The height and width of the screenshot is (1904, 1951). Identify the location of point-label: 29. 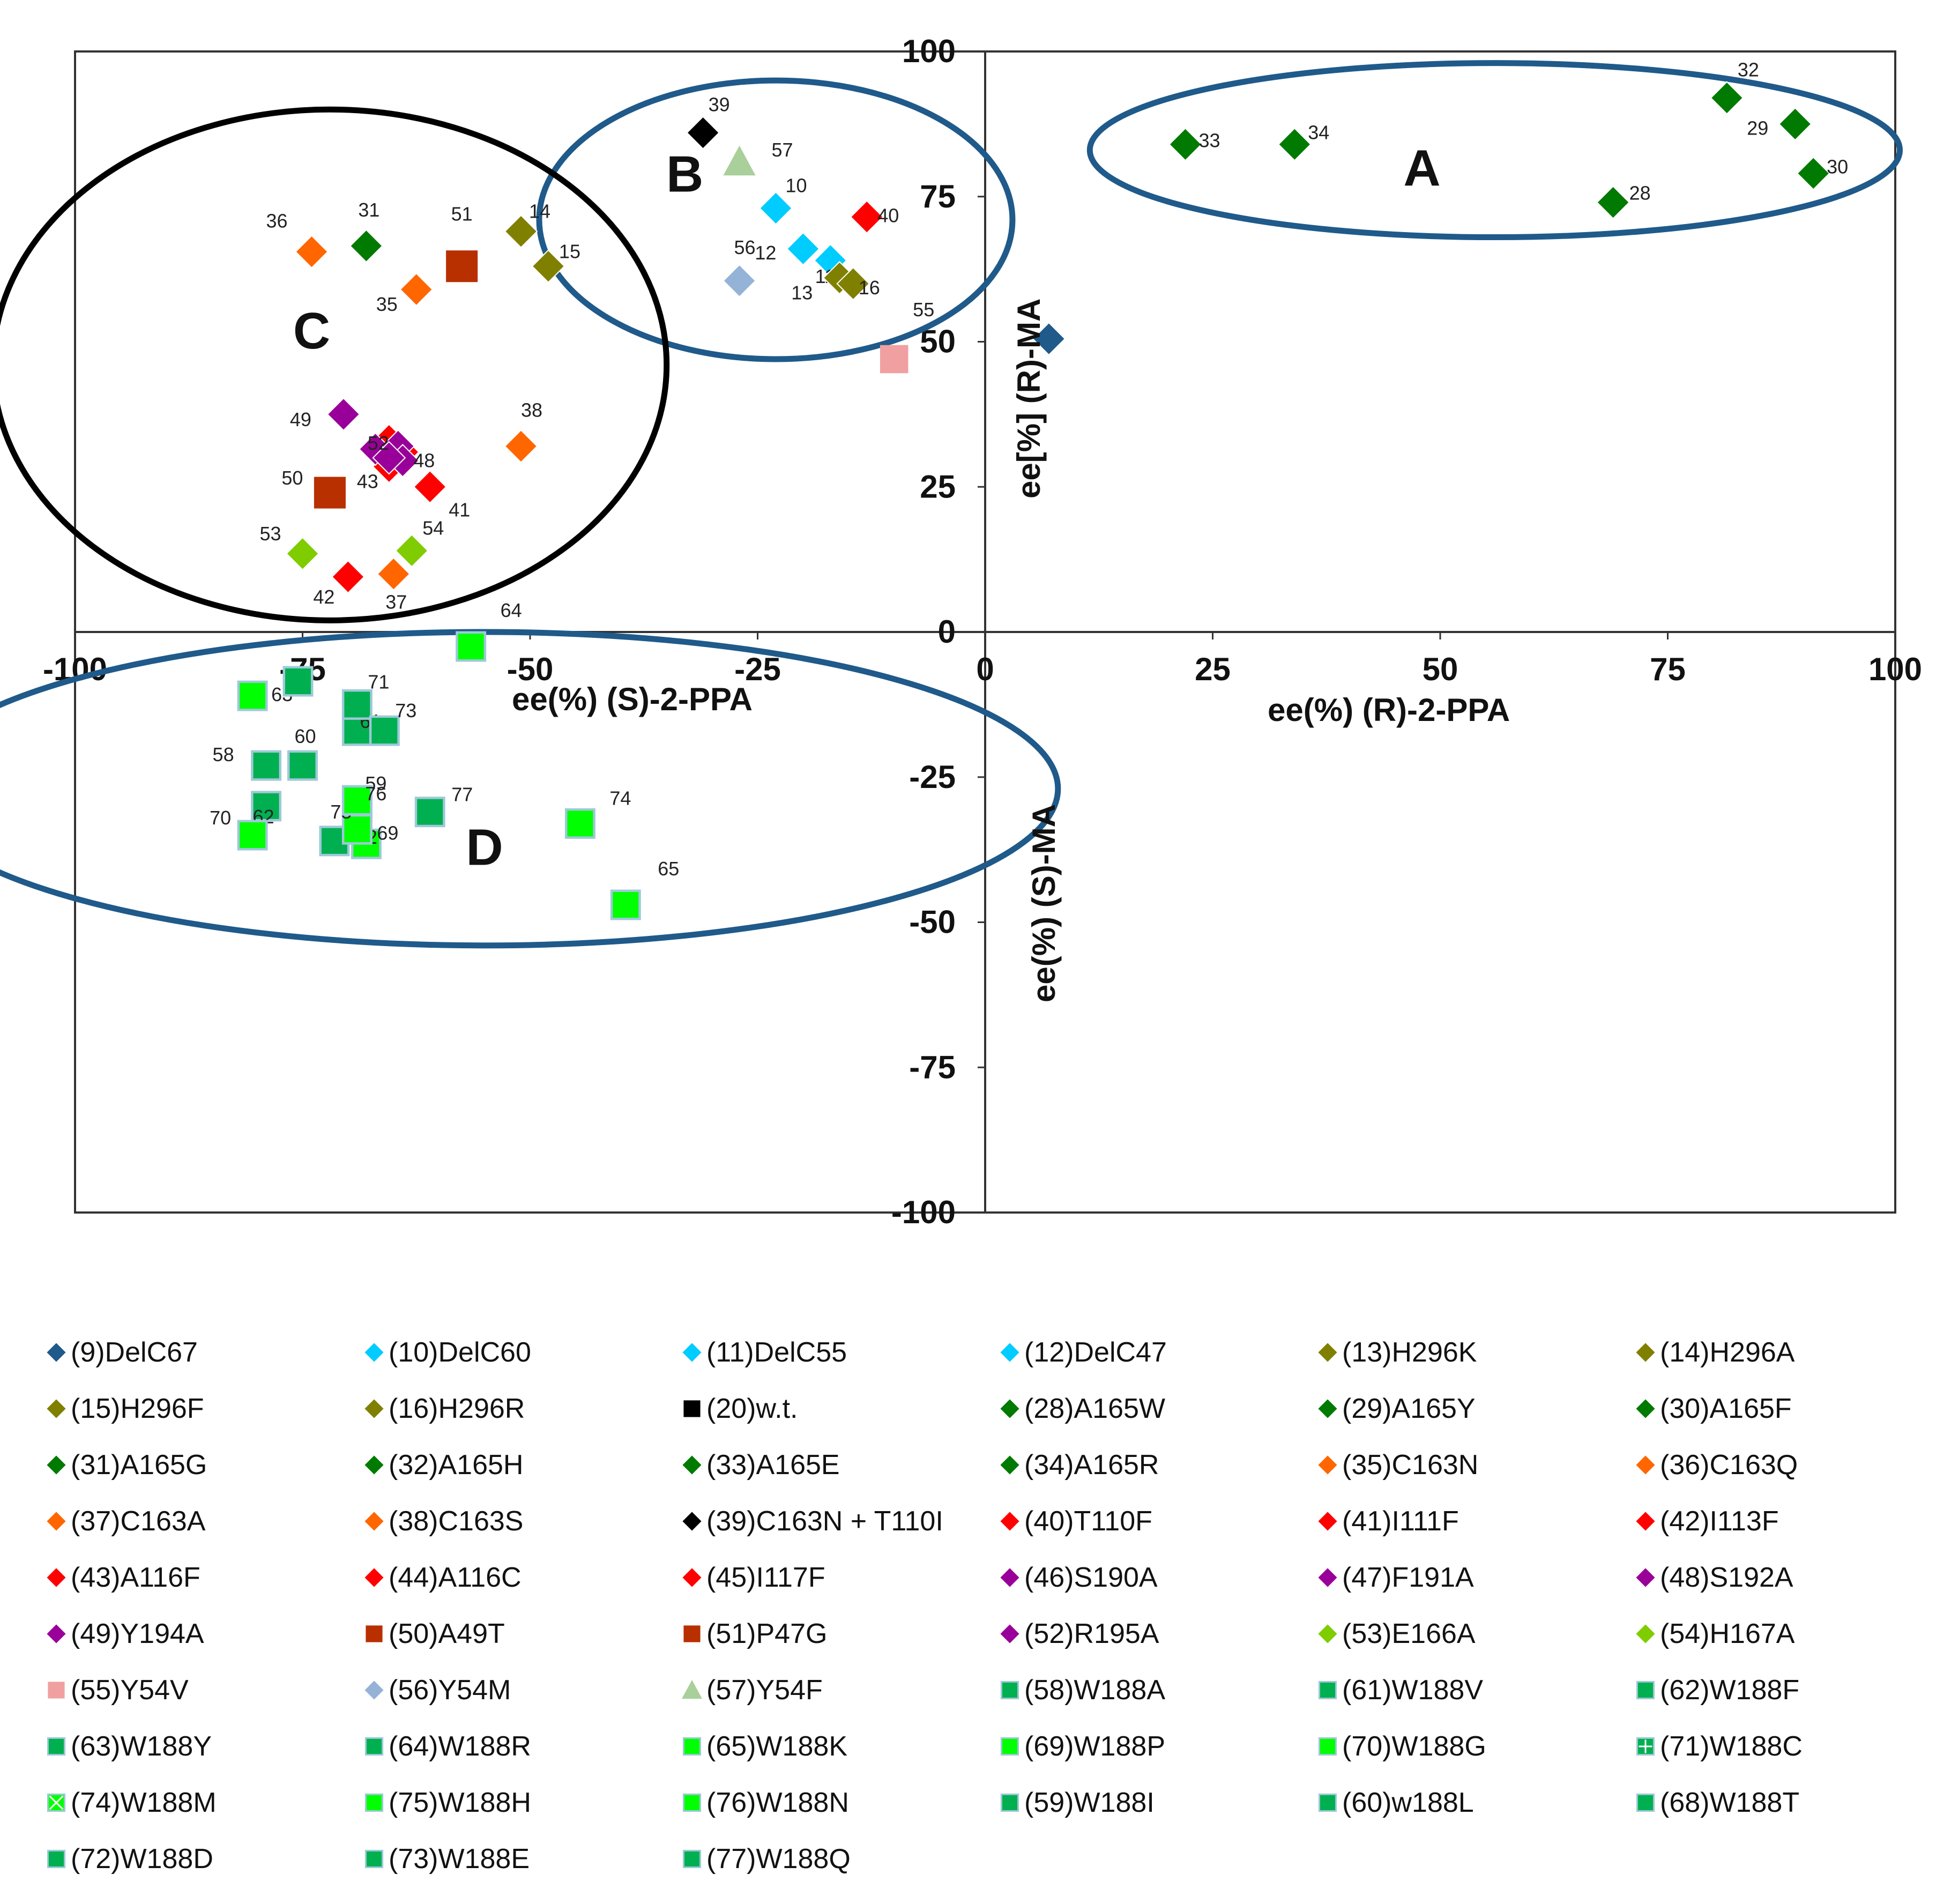
(1757, 128).